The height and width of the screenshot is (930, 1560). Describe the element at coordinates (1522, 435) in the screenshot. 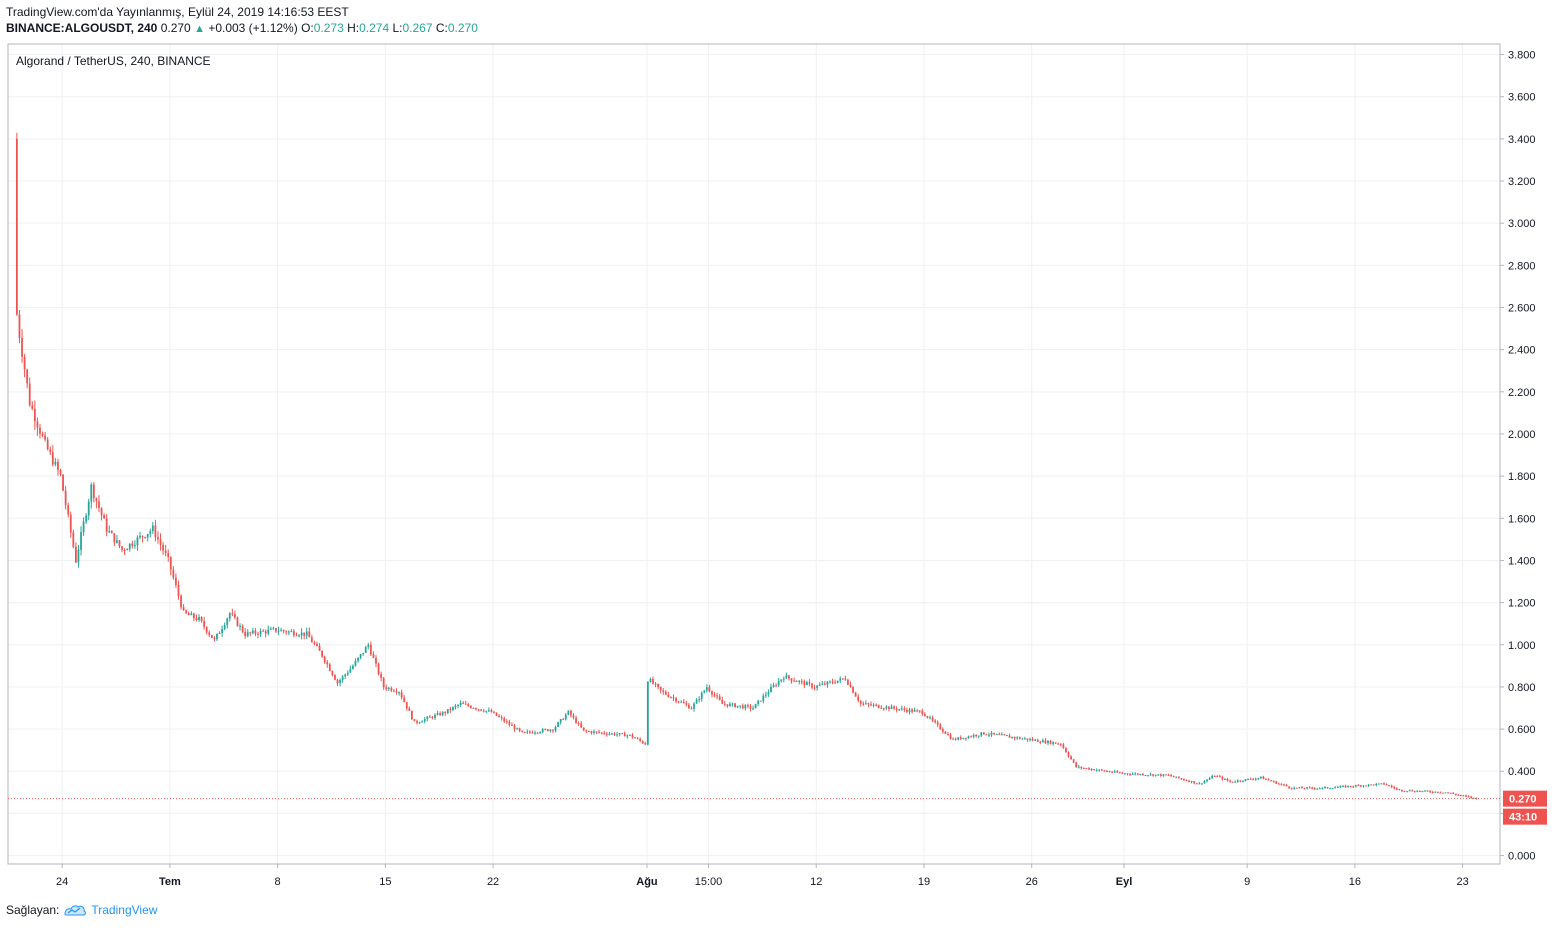

I see `y-tick-label: 2.000` at that location.